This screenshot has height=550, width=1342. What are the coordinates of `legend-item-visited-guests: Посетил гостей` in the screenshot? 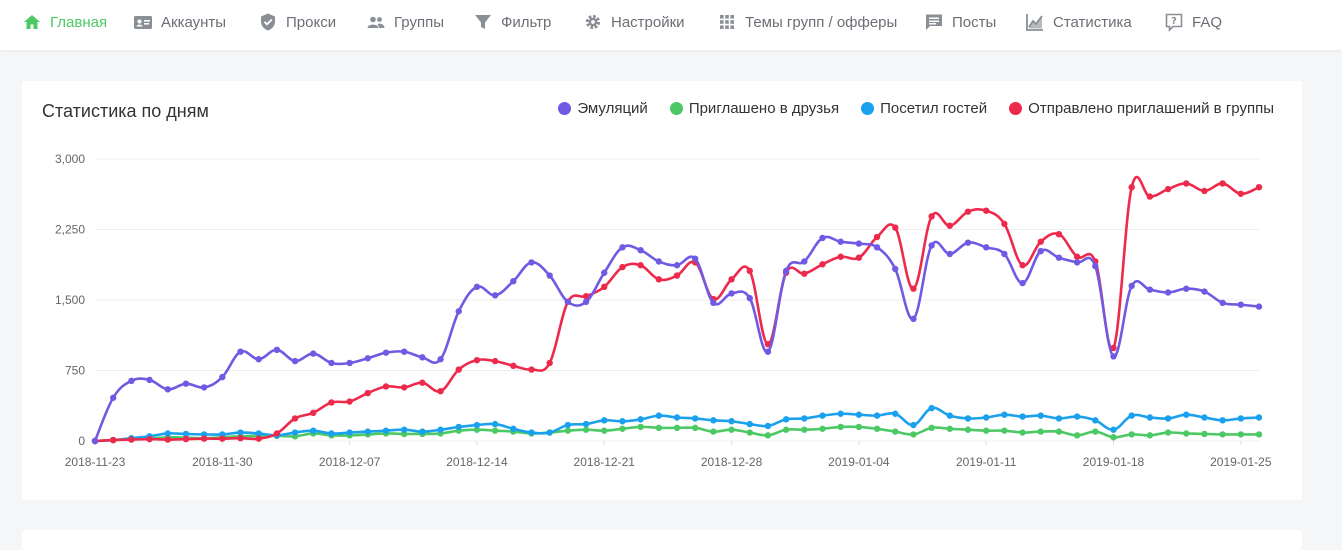 It's located at (924, 108).